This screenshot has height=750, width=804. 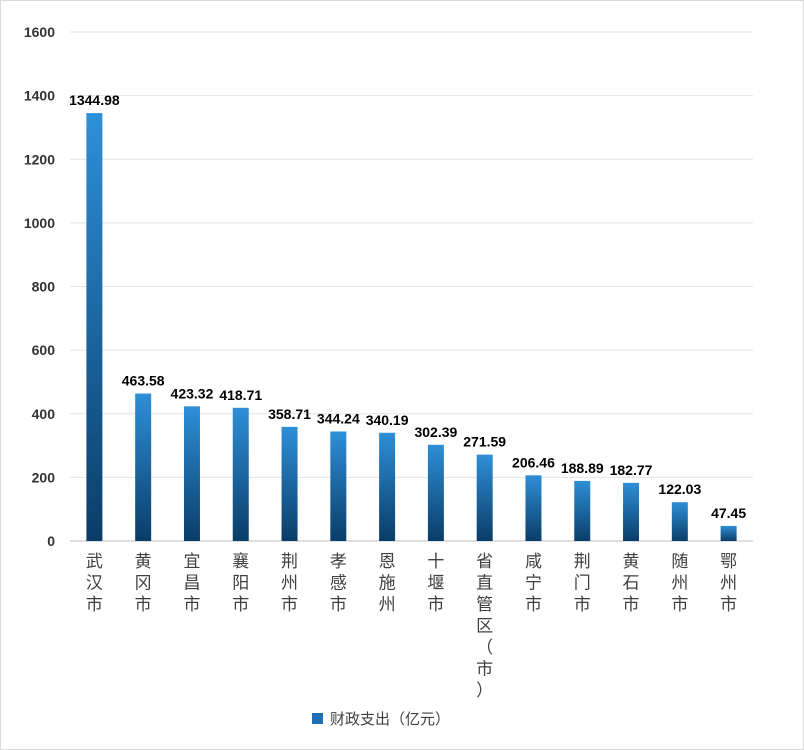 What do you see at coordinates (240, 561) in the screenshot?
I see `category-label-char: 襄` at bounding box center [240, 561].